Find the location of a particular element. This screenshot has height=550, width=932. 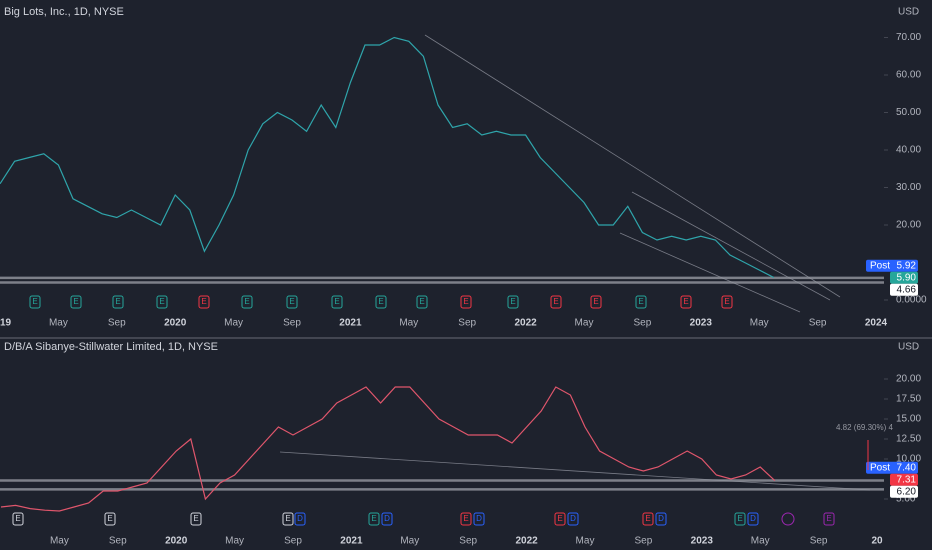

y-tick-label: 50.00 is located at coordinates (908, 112).